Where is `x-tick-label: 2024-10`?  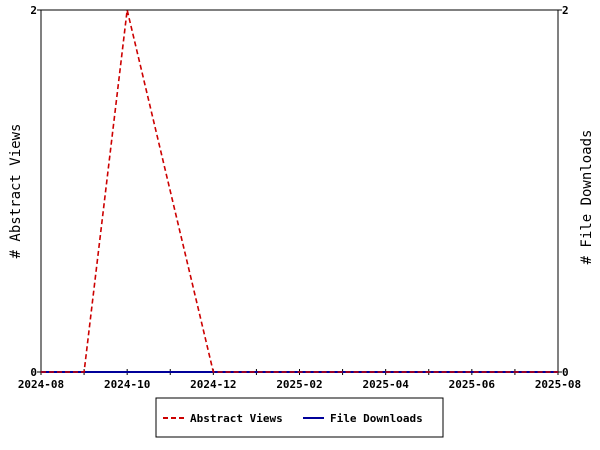
x-tick-label: 2024-10 is located at coordinates (127, 384).